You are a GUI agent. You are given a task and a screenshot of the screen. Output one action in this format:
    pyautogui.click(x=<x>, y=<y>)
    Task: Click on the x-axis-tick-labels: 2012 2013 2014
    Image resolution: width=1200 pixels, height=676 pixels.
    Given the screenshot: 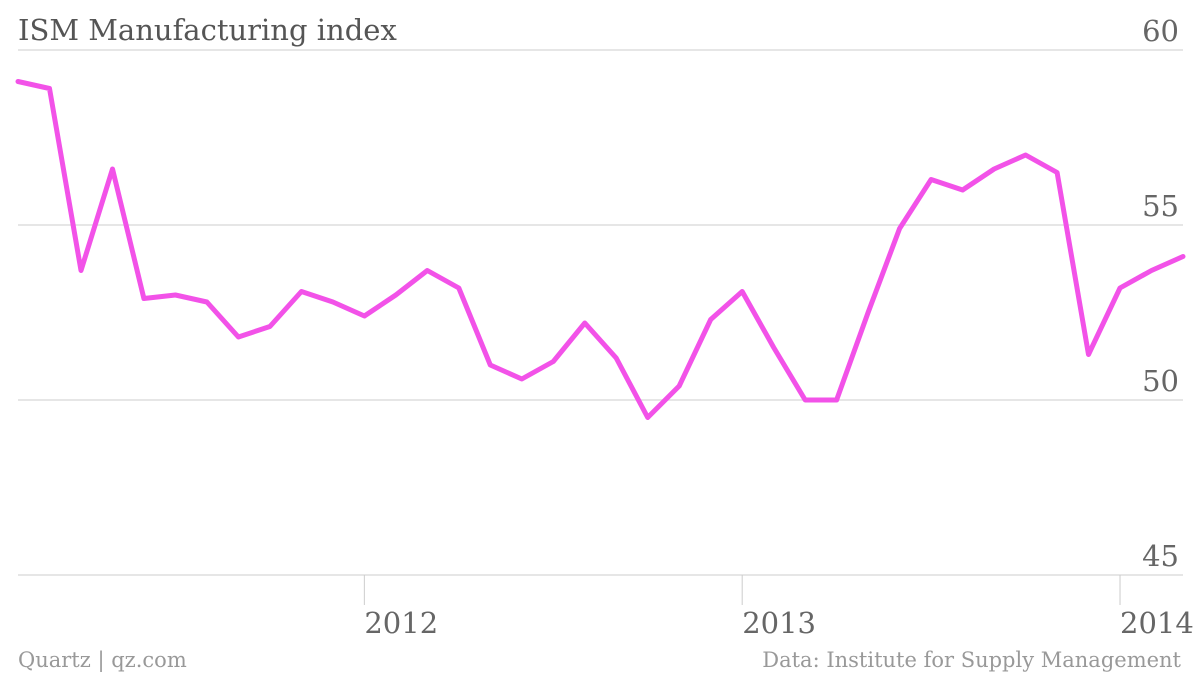 What is the action you would take?
    pyautogui.click(x=778, y=607)
    